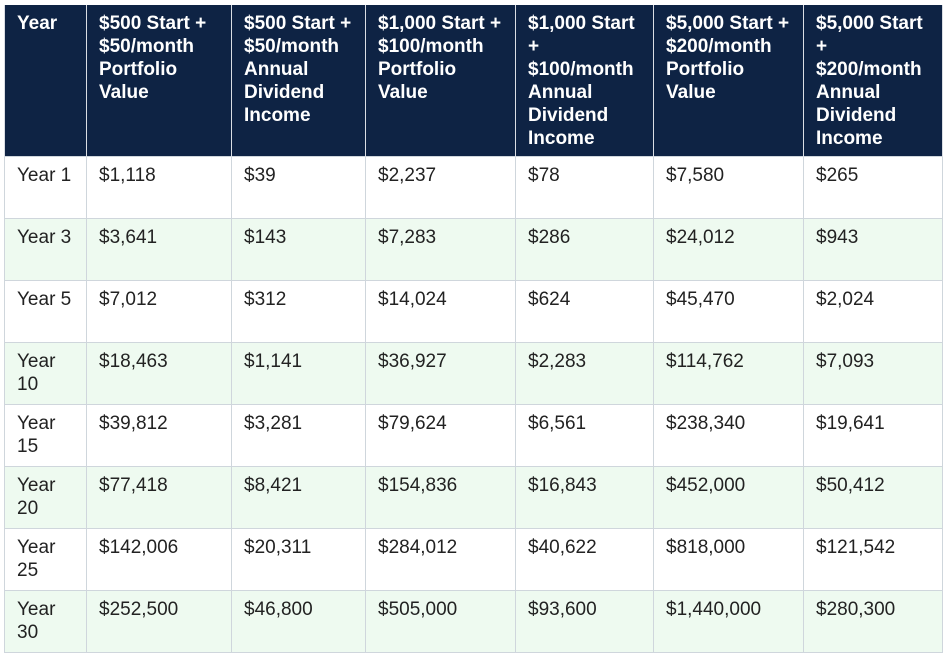  What do you see at coordinates (45, 435) in the screenshot?
I see `cell-year: Year 15` at bounding box center [45, 435].